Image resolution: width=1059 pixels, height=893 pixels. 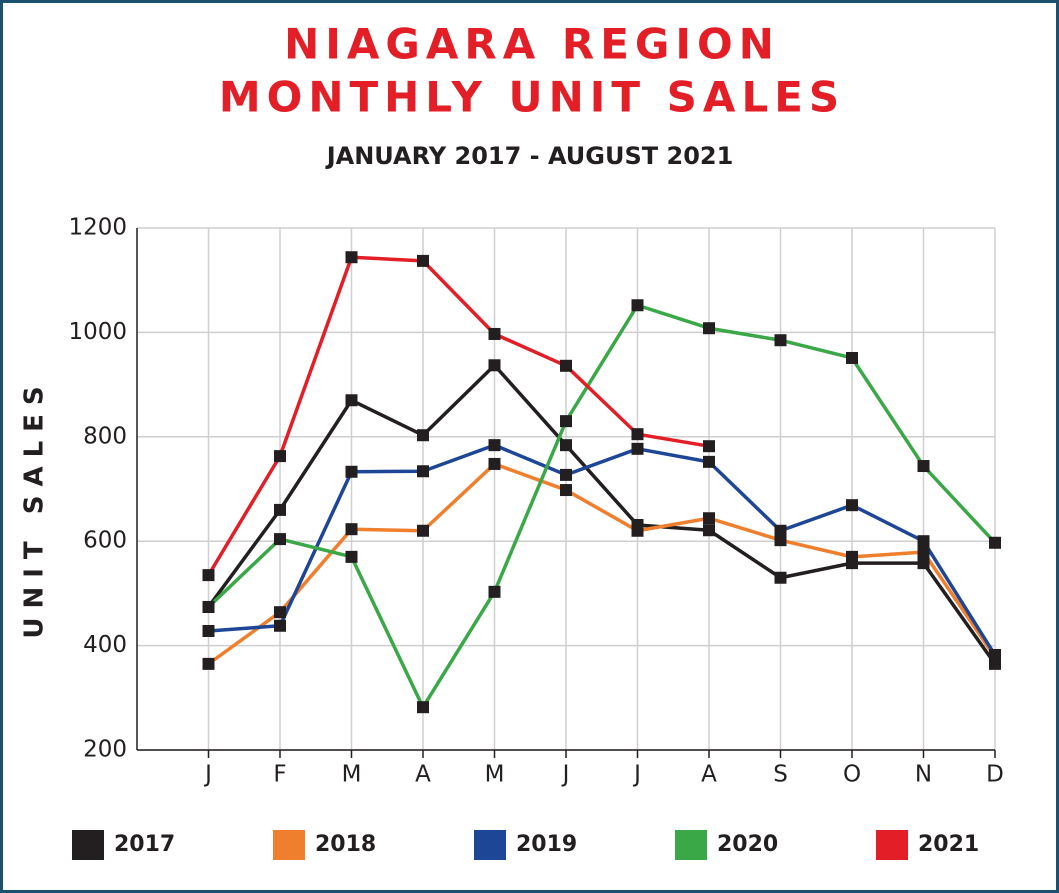 What do you see at coordinates (97, 332) in the screenshot?
I see `y-tick-label: 1000` at bounding box center [97, 332].